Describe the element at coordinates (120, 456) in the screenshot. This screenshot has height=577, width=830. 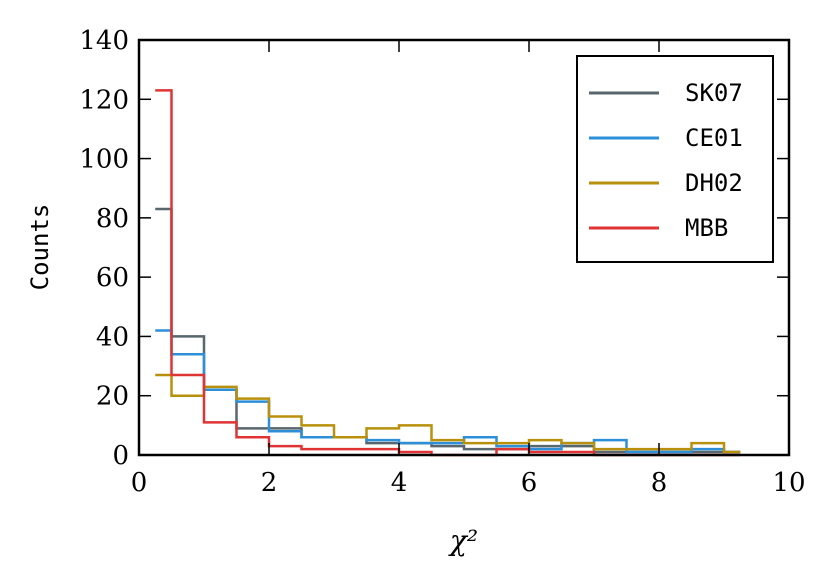
I see `y-tick-label: 0` at that location.